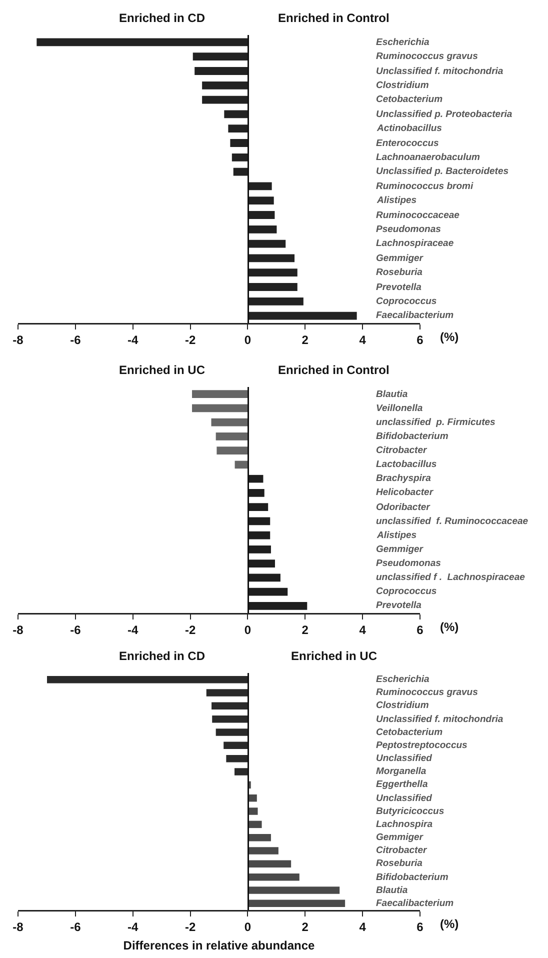 The width and height of the screenshot is (548, 958). I want to click on y-tick-label: Ruminococcus gravus, so click(427, 692).